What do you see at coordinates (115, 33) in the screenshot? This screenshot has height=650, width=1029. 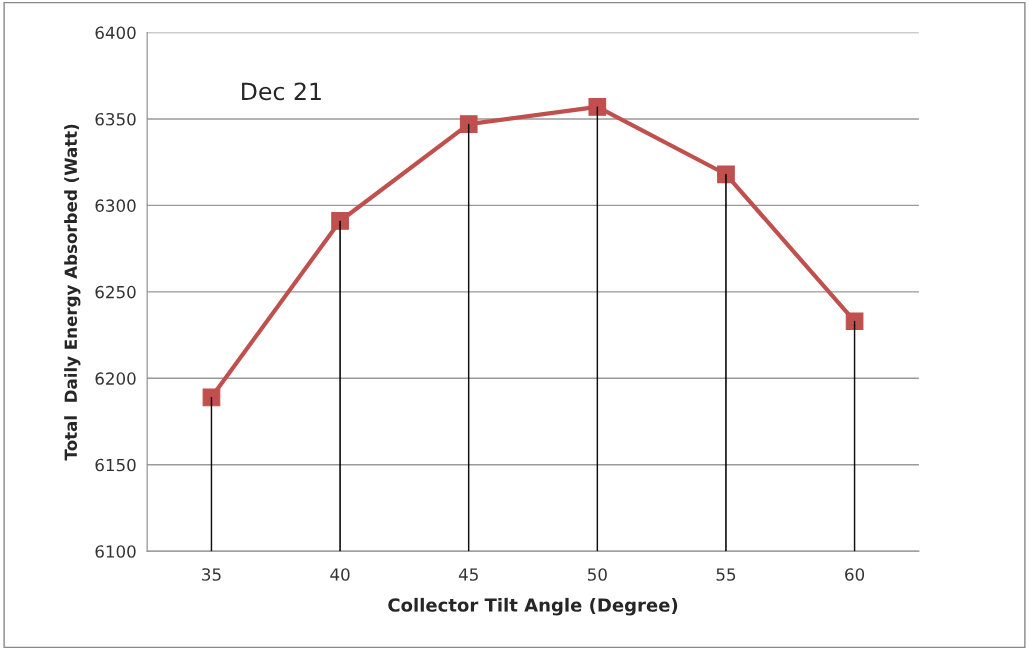 I see `y-tick-label: 6400` at bounding box center [115, 33].